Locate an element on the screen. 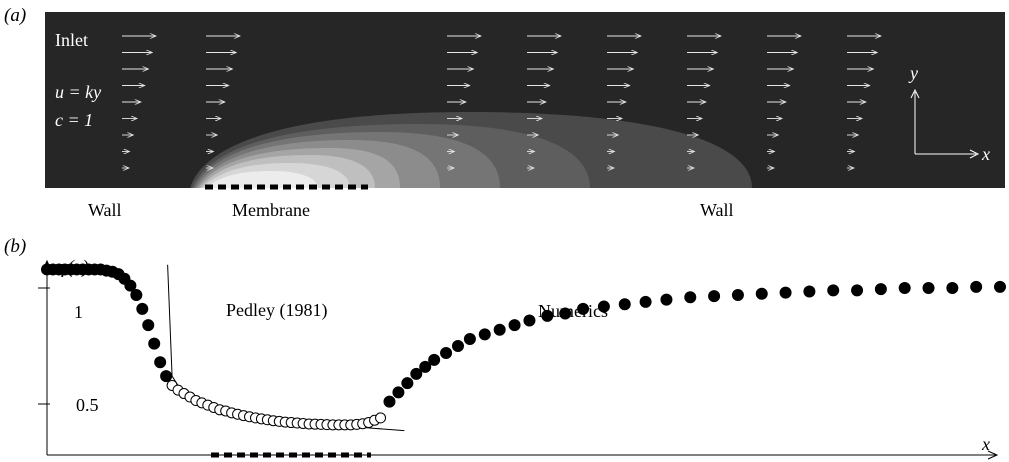 This screenshot has height=462, width=1009. y-tick-label-1: 1 is located at coordinates (78, 312).